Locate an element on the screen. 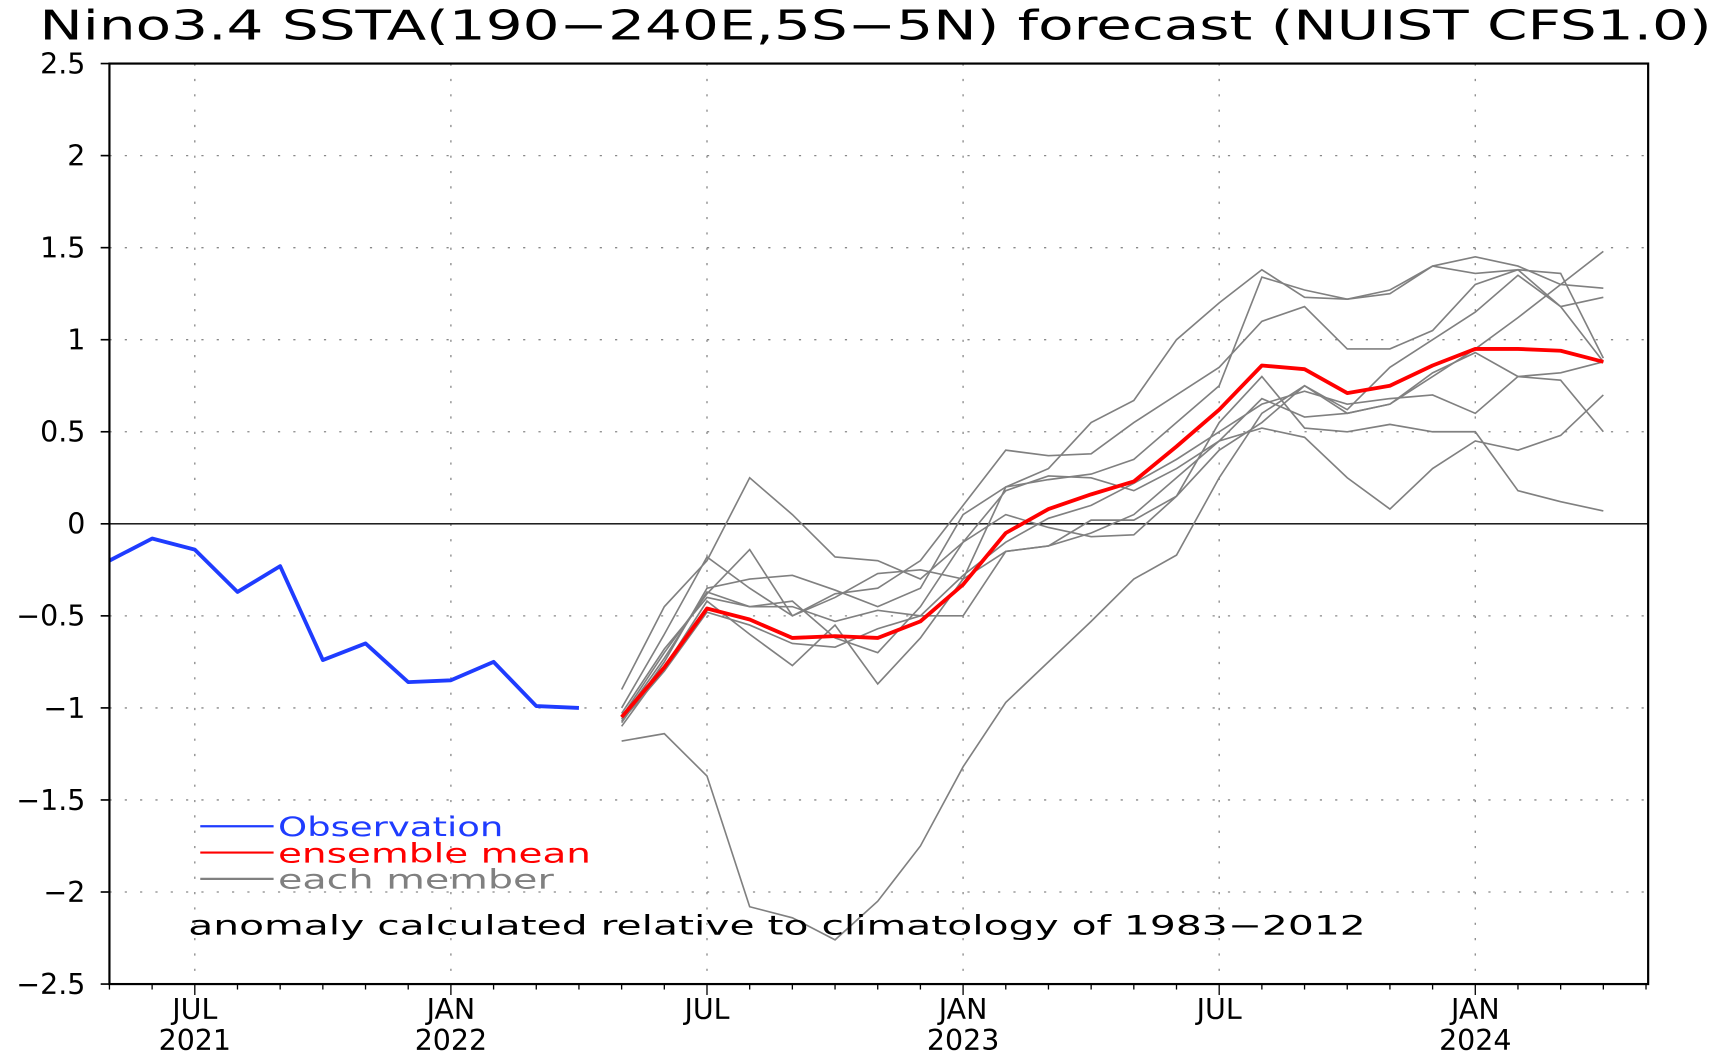  y-tick-label: 2.5 is located at coordinates (62, 63).